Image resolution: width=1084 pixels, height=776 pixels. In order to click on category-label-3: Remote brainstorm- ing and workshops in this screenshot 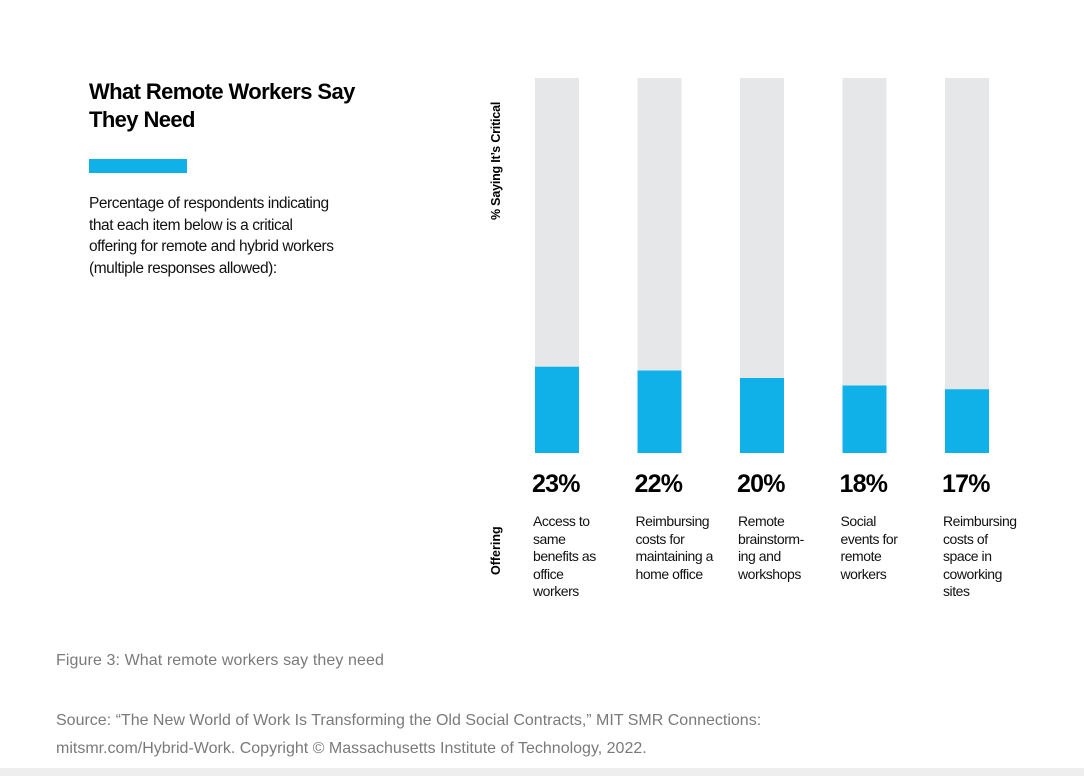, I will do `click(771, 547)`.